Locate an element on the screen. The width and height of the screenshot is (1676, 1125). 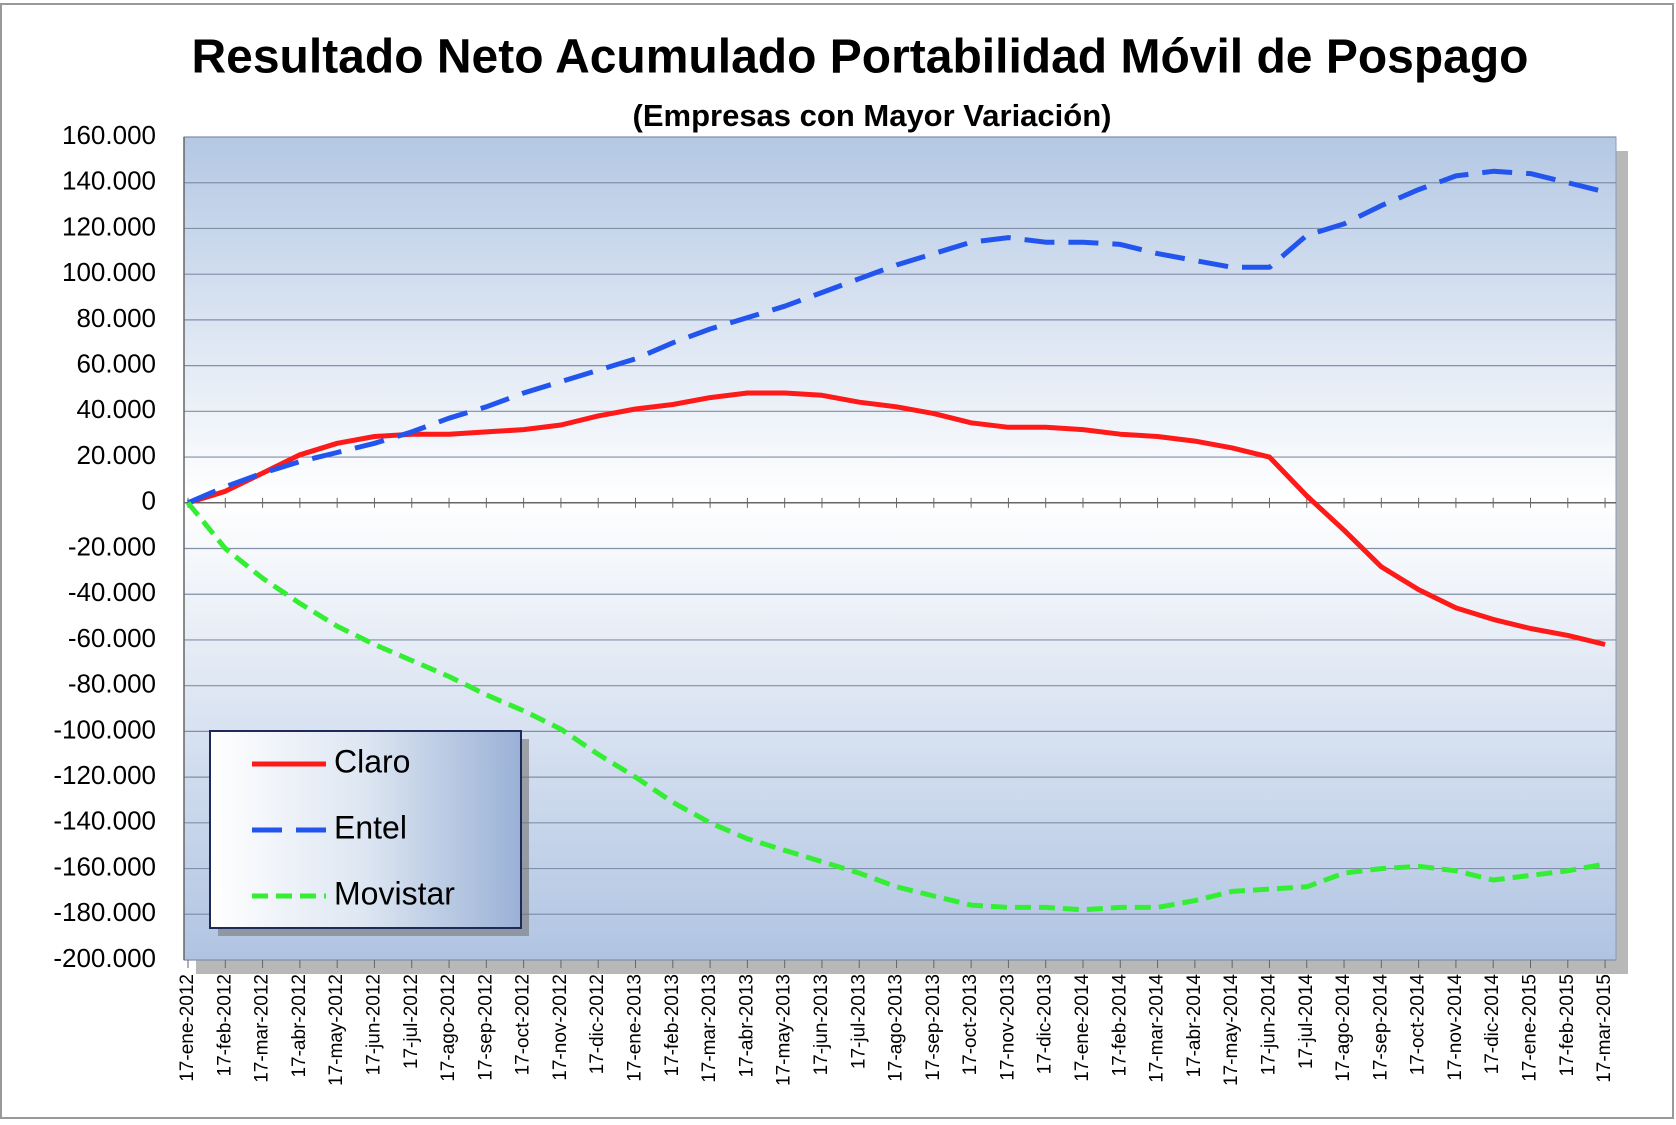
y-tick-label: 80.000 is located at coordinates (116, 318).